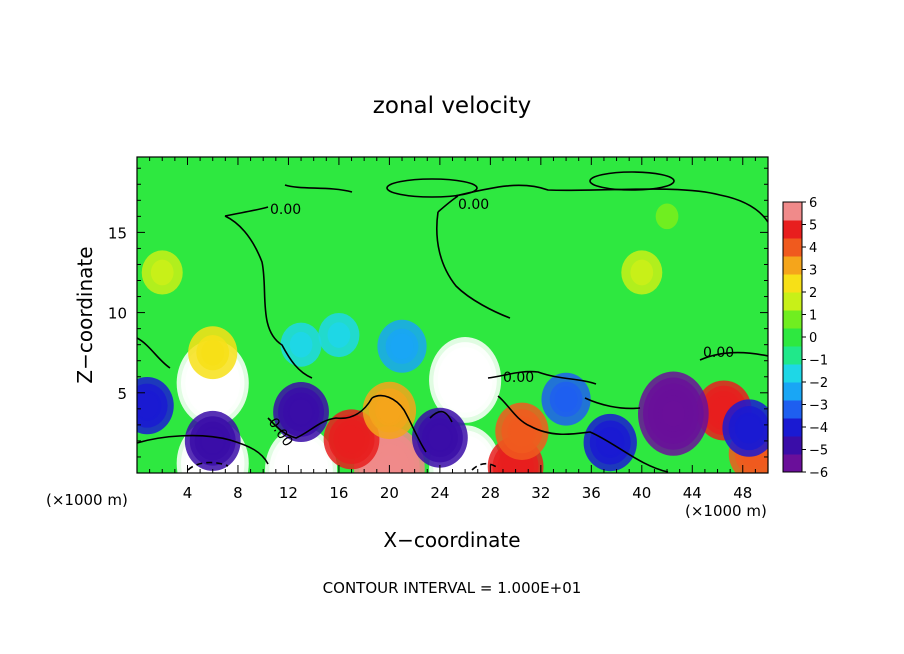 The width and height of the screenshot is (904, 654). I want to click on colorbar-tick-label: −3, so click(818, 406).